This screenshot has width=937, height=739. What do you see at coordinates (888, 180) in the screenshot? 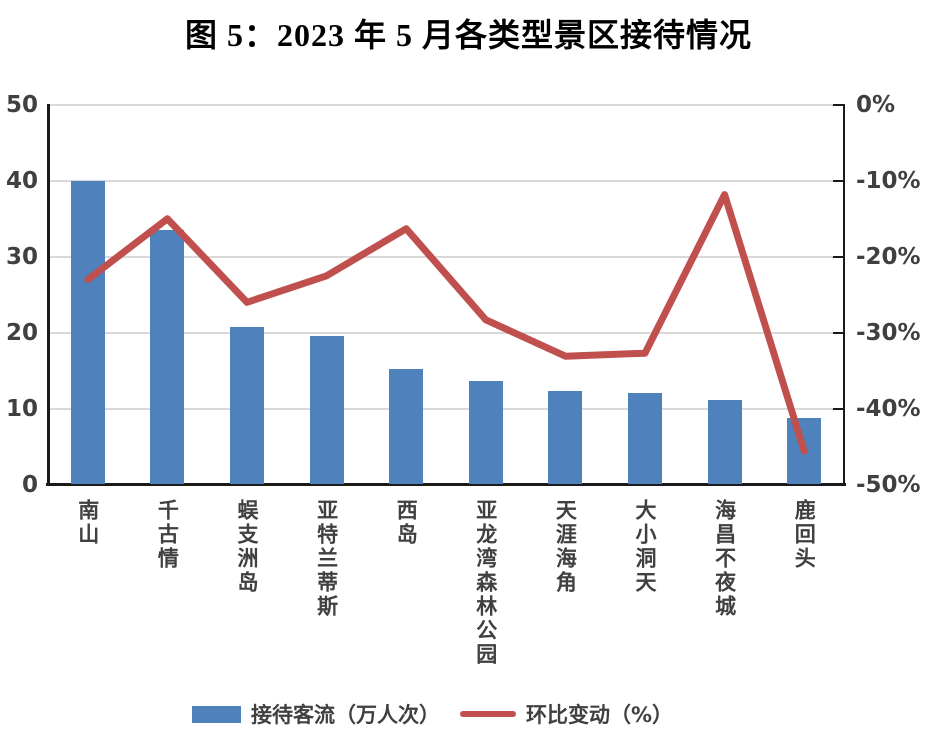
I see `right-axis-tick-label: -10%` at bounding box center [888, 180].